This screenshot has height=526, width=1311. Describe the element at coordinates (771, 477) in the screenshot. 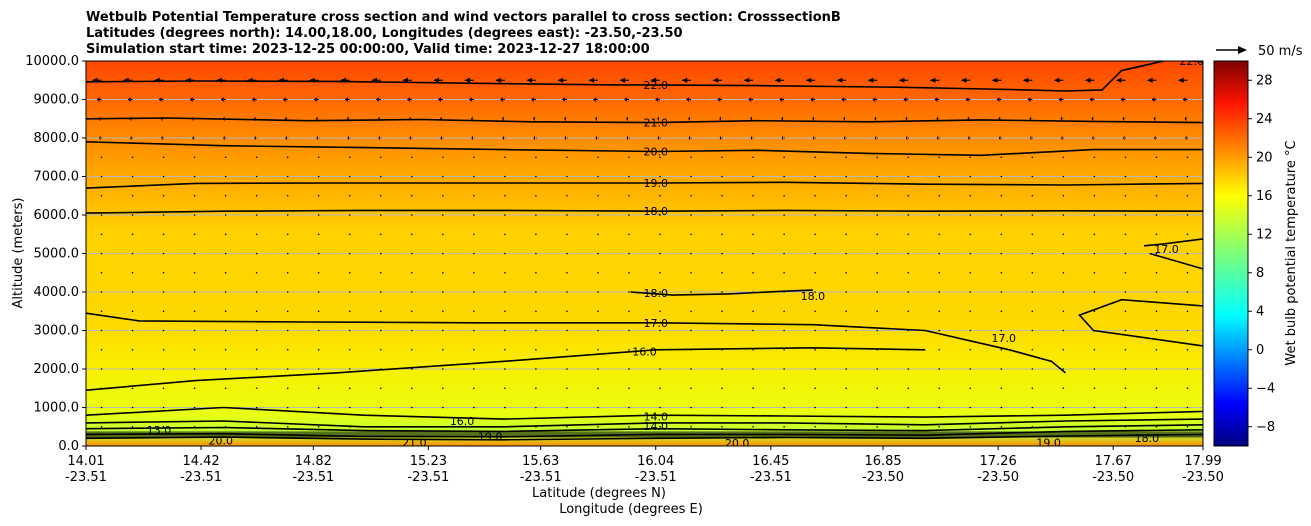

I see `x-tick-label-lon-6: -23.51` at that location.